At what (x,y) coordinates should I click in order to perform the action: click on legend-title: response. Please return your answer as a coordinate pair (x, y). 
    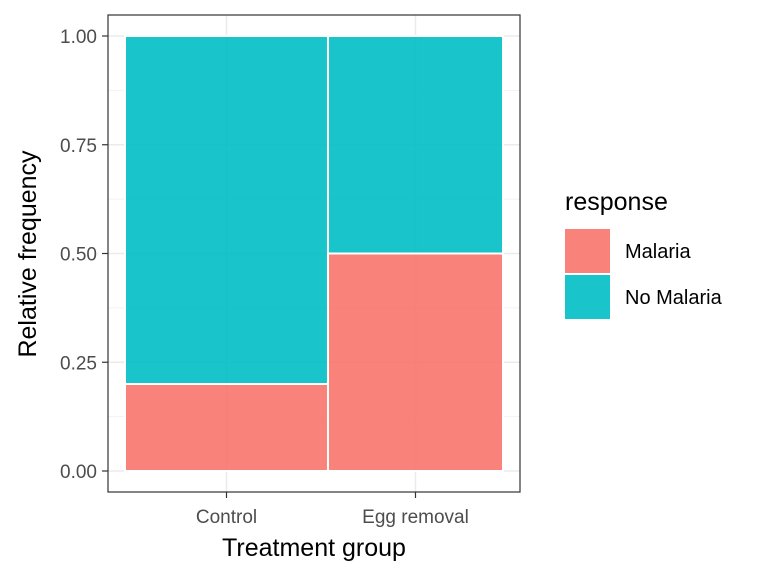
    Looking at the image, I should click on (616, 202).